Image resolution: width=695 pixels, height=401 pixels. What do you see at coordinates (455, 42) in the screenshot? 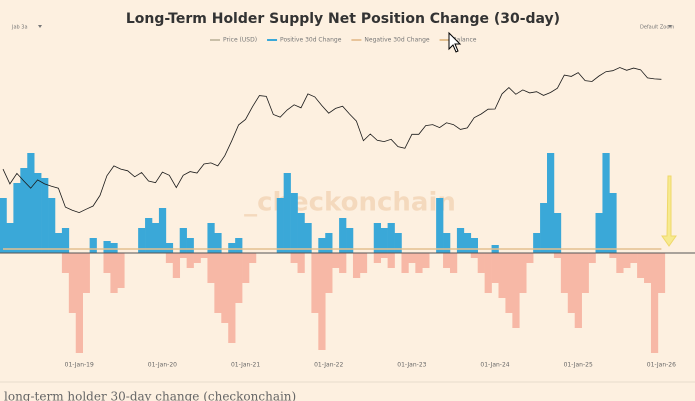
I see `cursor` at bounding box center [455, 42].